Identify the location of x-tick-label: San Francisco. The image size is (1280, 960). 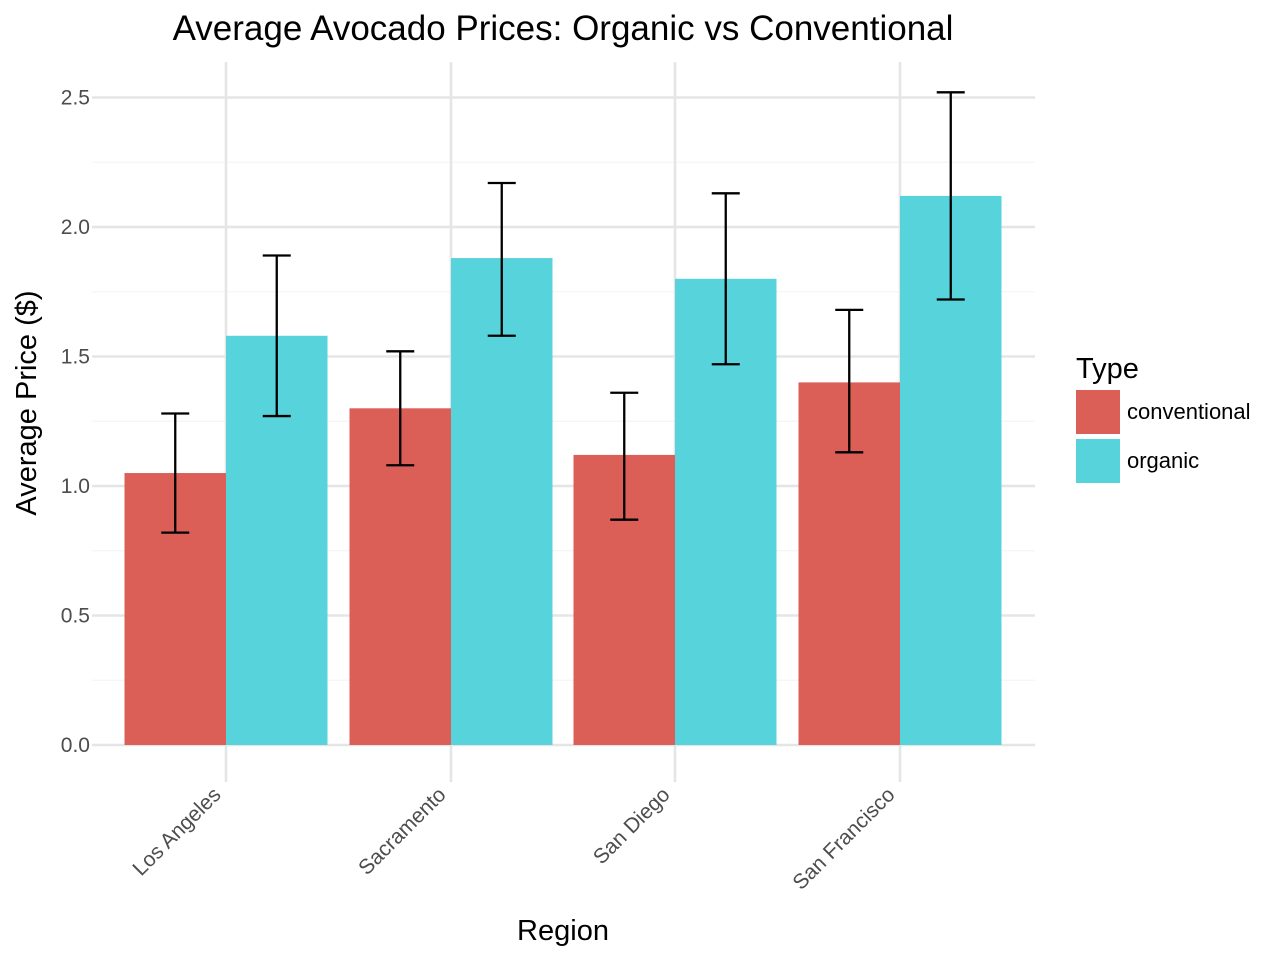
(843, 838).